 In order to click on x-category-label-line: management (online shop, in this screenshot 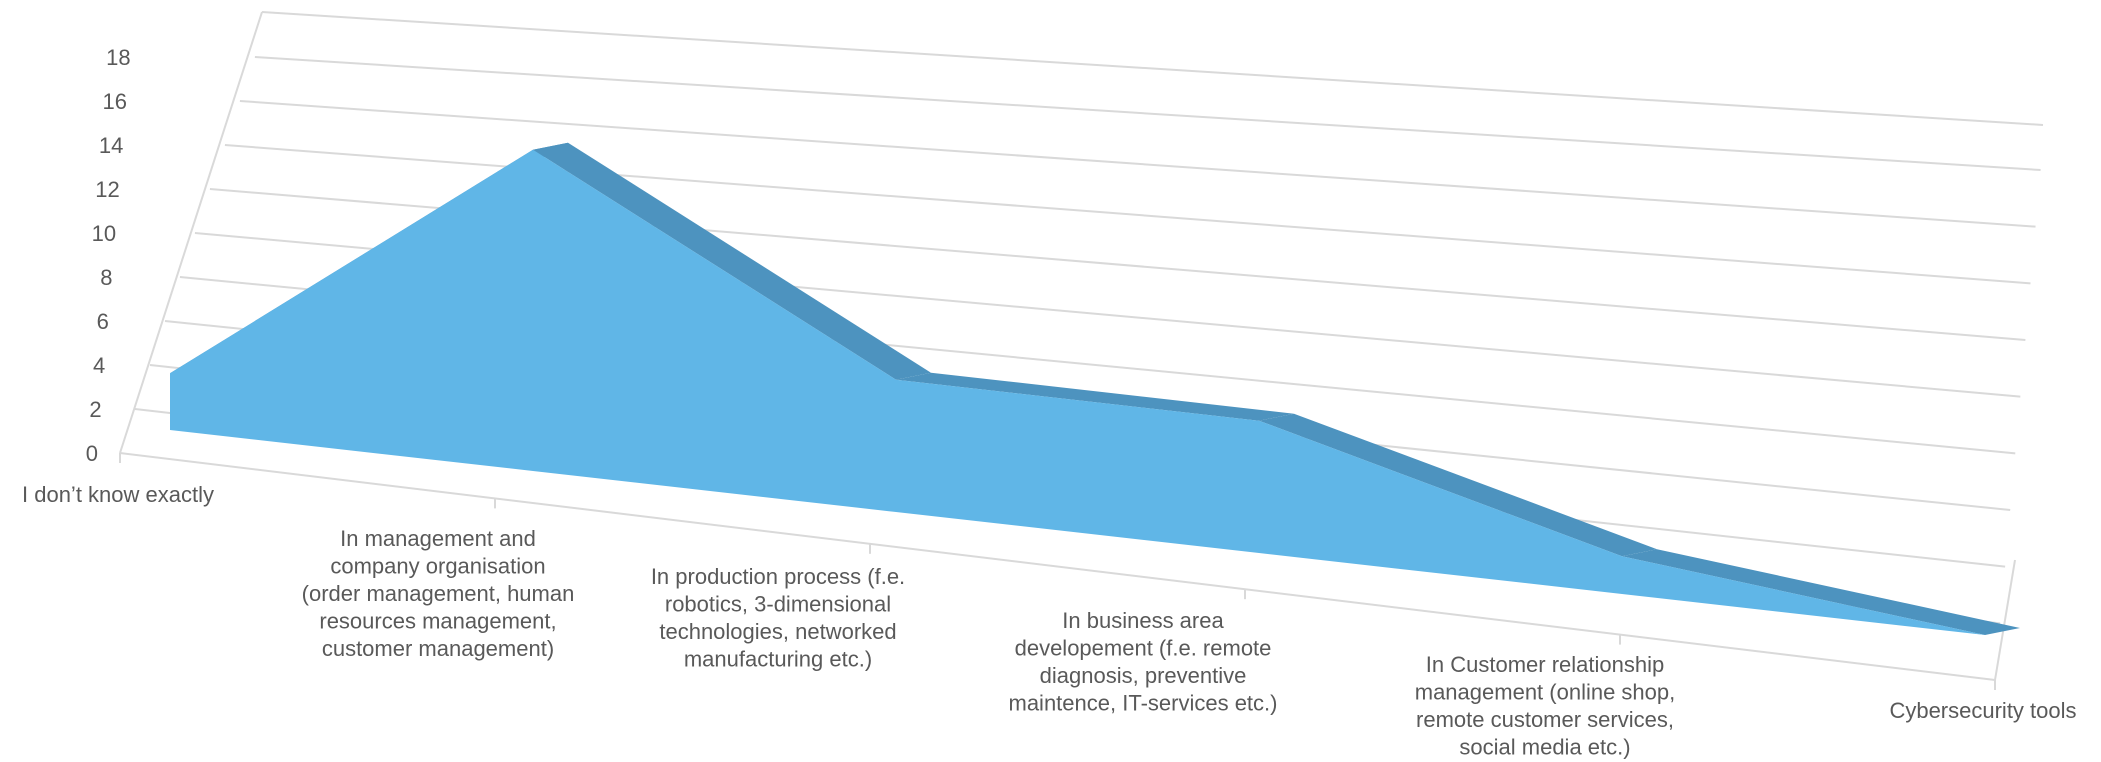, I will do `click(1545, 692)`.